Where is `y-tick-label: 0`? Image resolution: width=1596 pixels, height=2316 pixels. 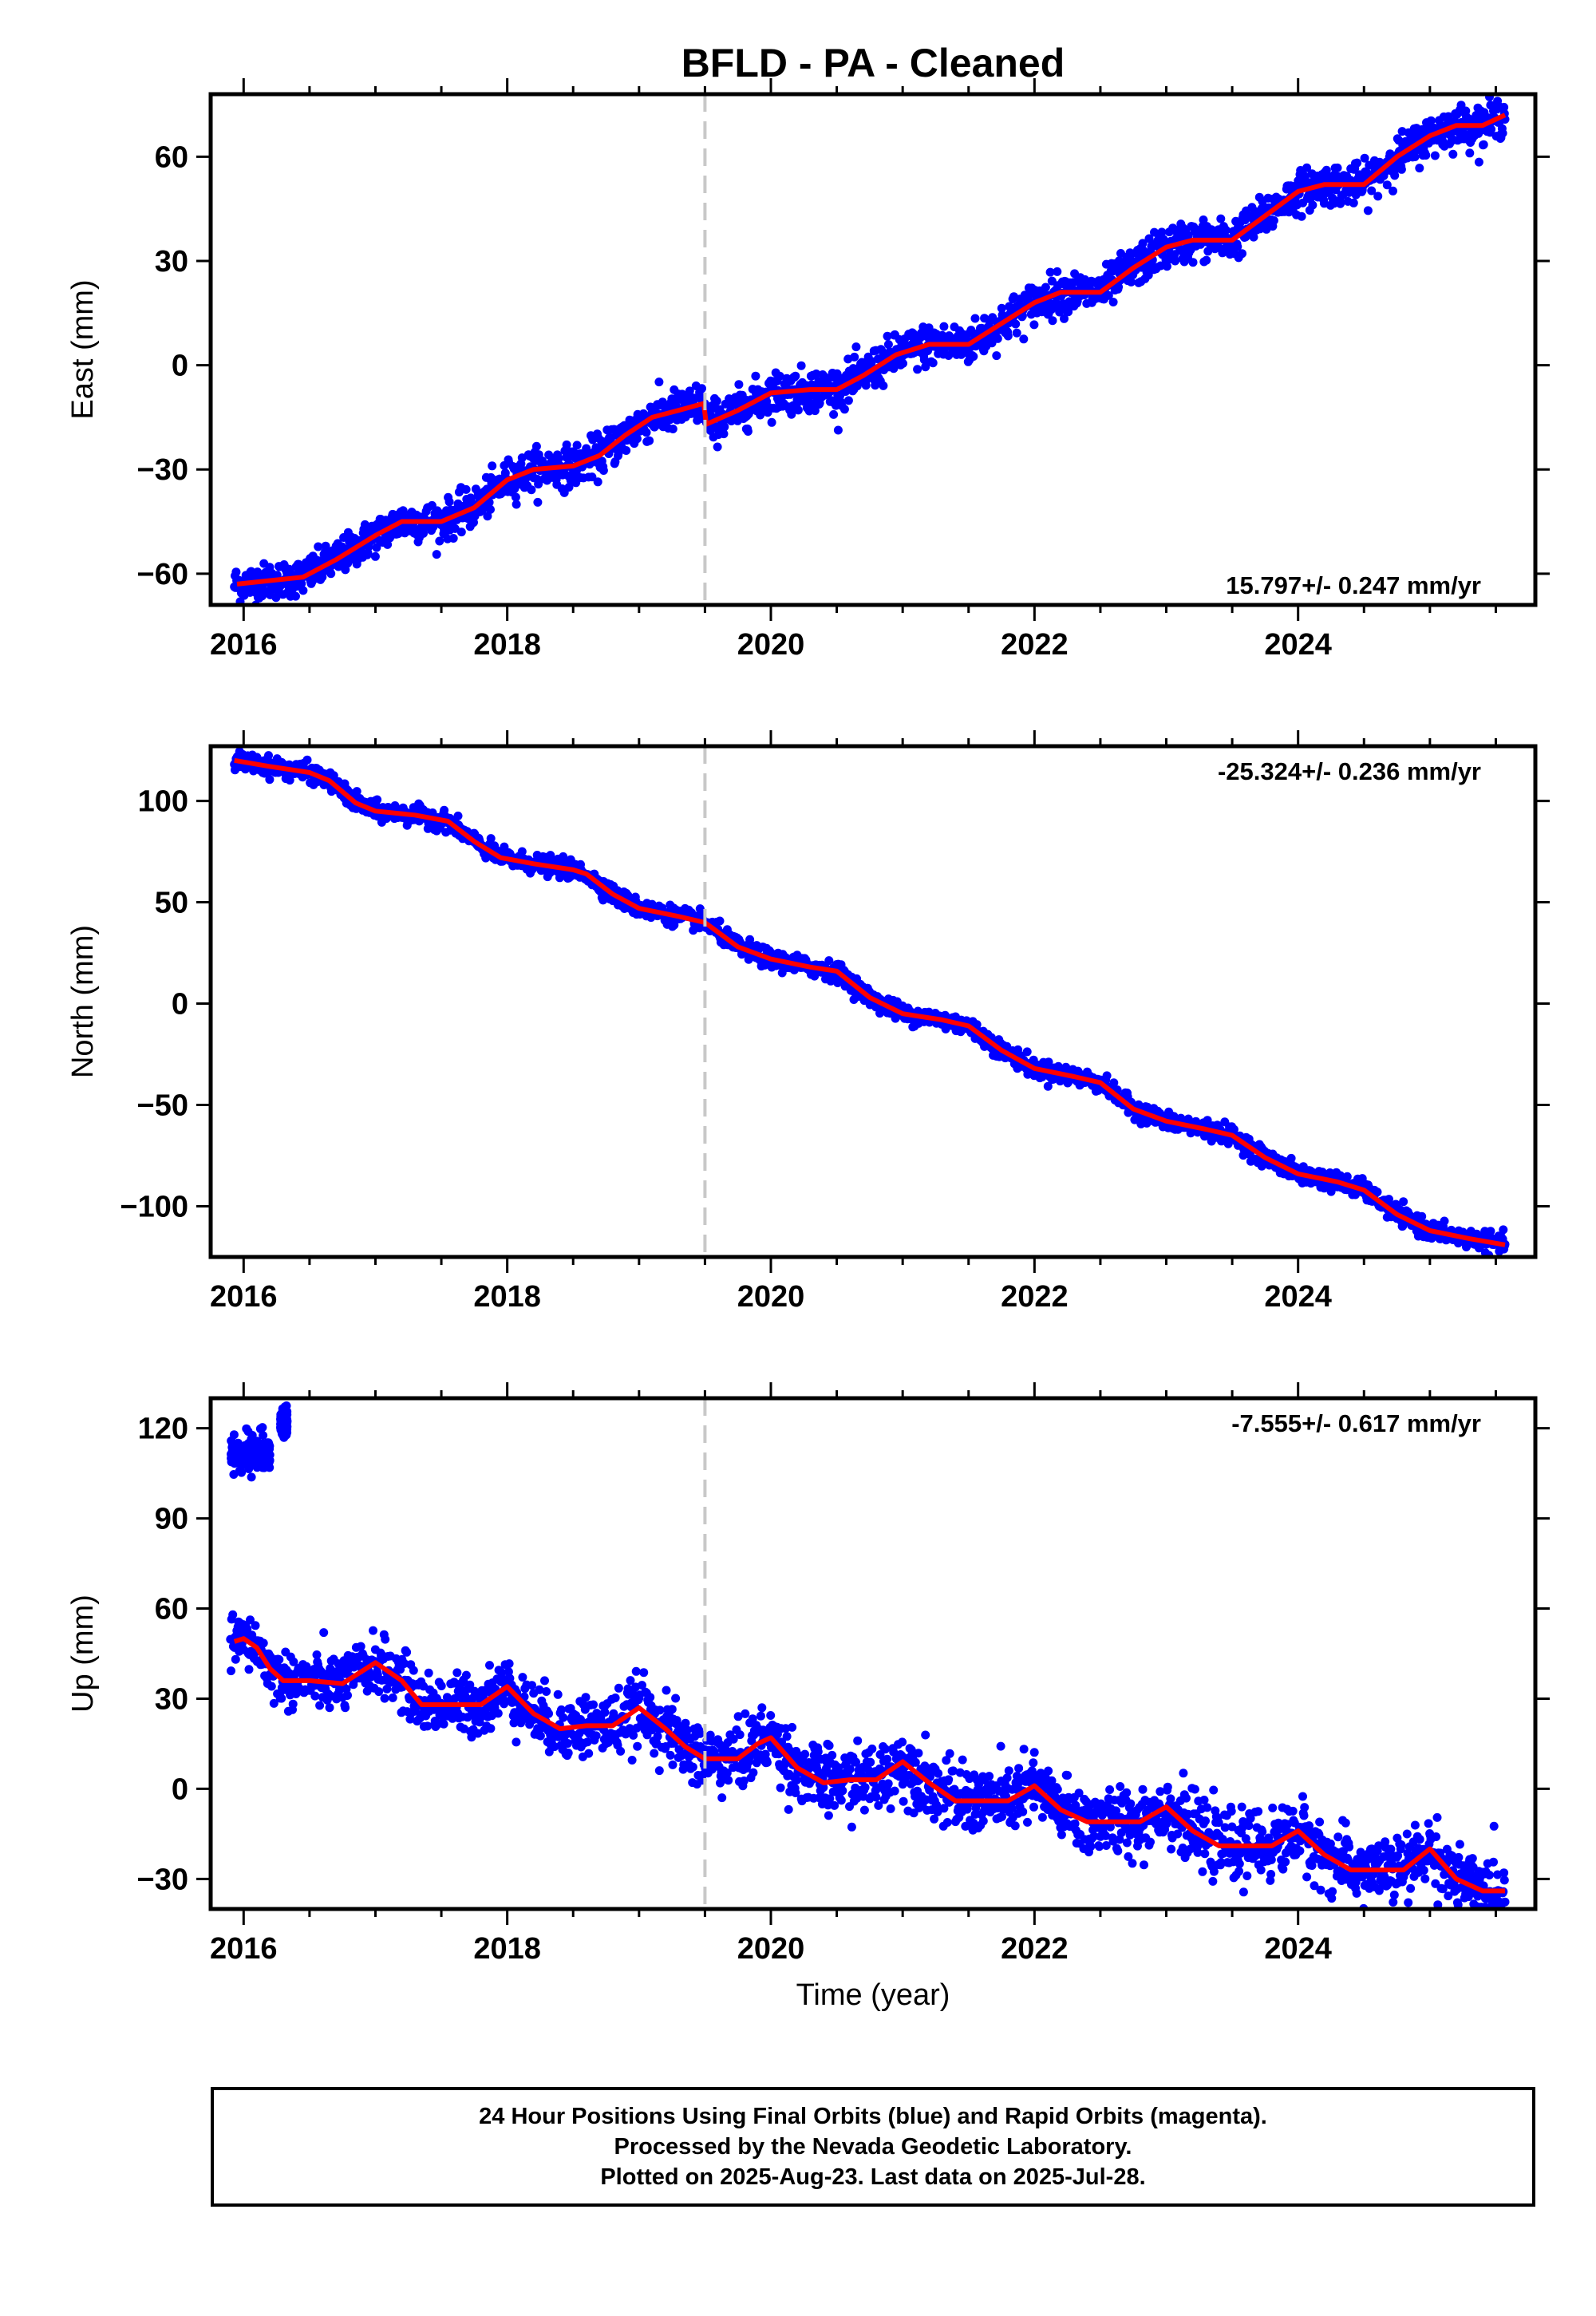
y-tick-label: 0 is located at coordinates (180, 366).